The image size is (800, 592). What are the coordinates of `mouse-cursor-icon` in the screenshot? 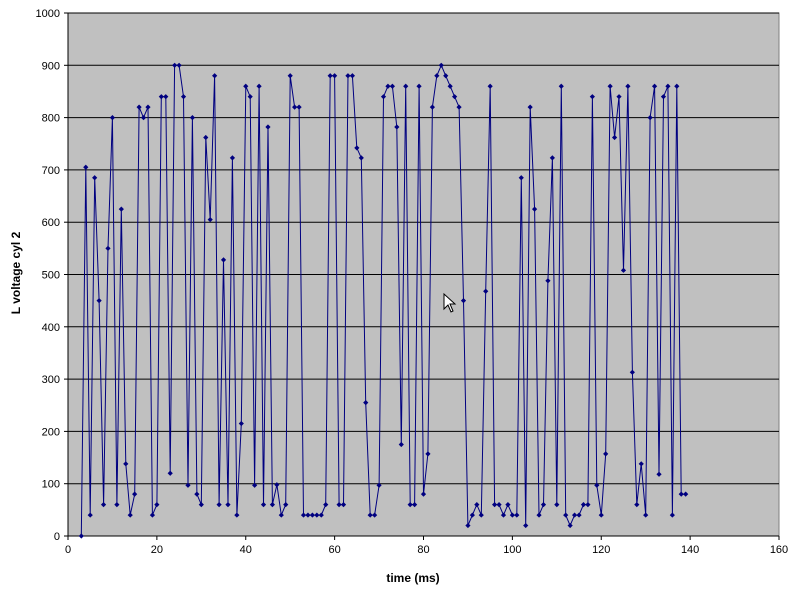 It's located at (450, 302).